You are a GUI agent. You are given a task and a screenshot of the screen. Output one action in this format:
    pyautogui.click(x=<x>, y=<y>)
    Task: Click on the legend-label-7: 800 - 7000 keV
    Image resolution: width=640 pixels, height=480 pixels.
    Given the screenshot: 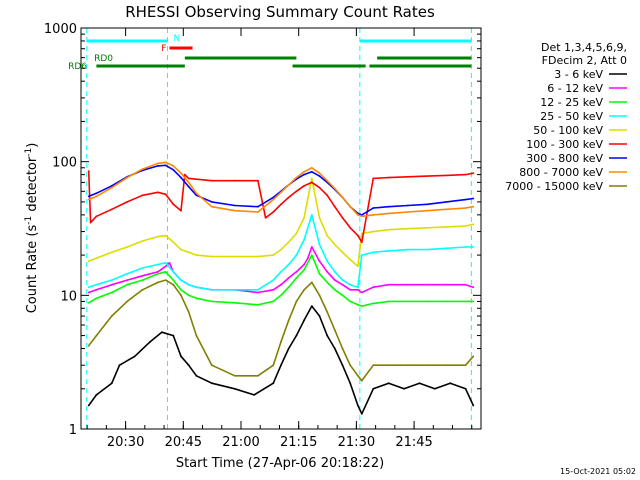 What is the action you would take?
    pyautogui.click(x=561, y=172)
    